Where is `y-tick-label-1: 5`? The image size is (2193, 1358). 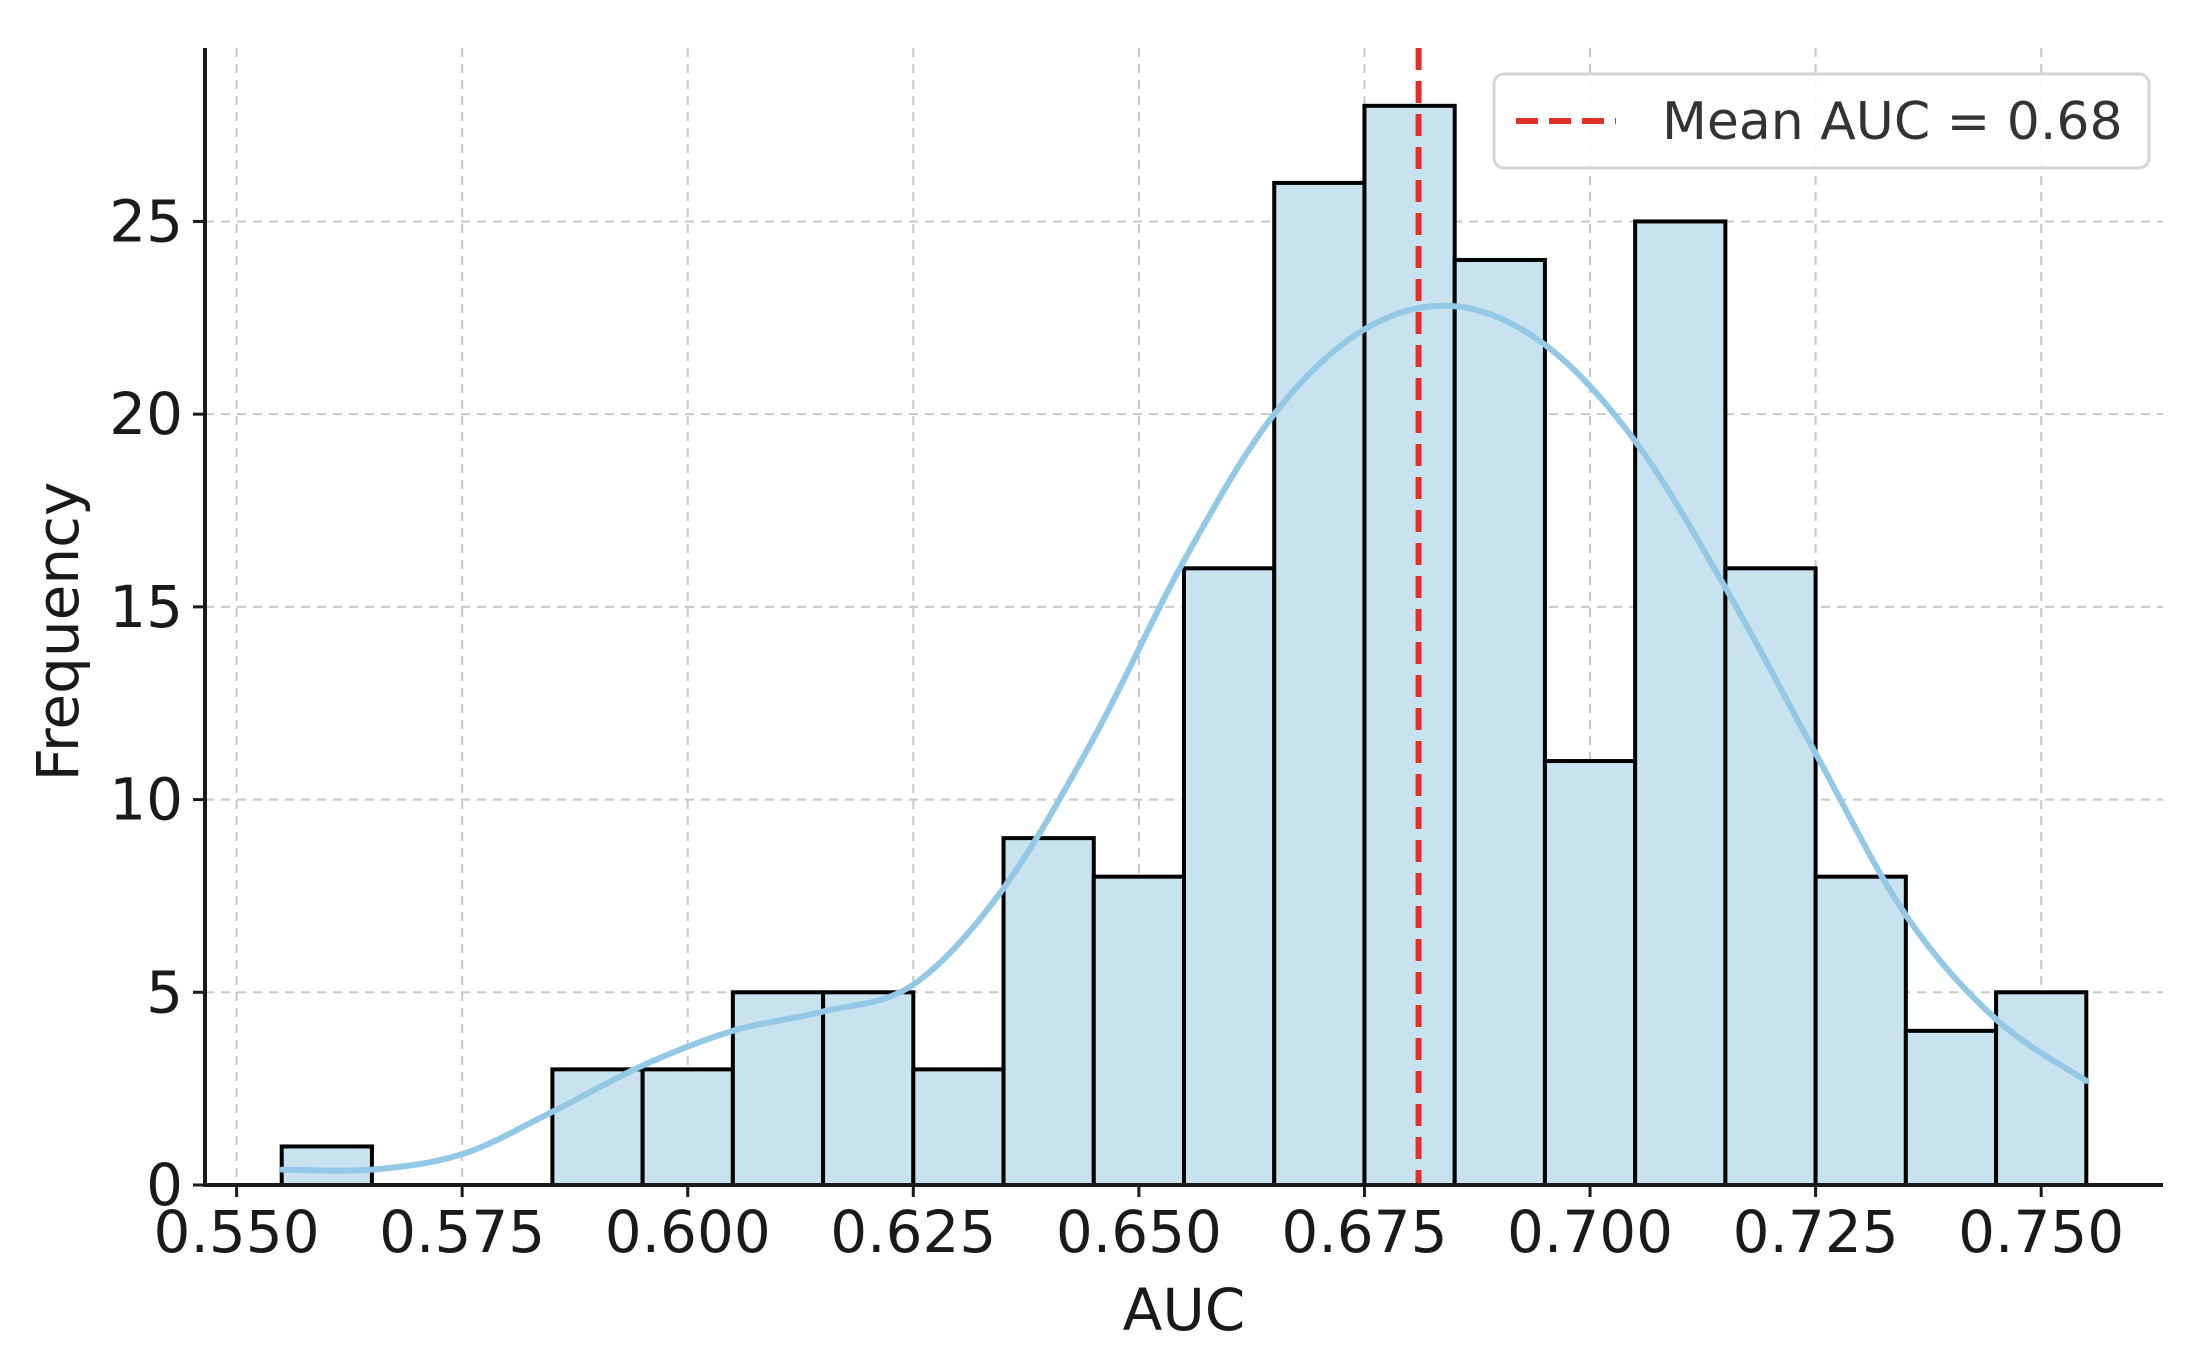
y-tick-label-1: 5 is located at coordinates (164, 992).